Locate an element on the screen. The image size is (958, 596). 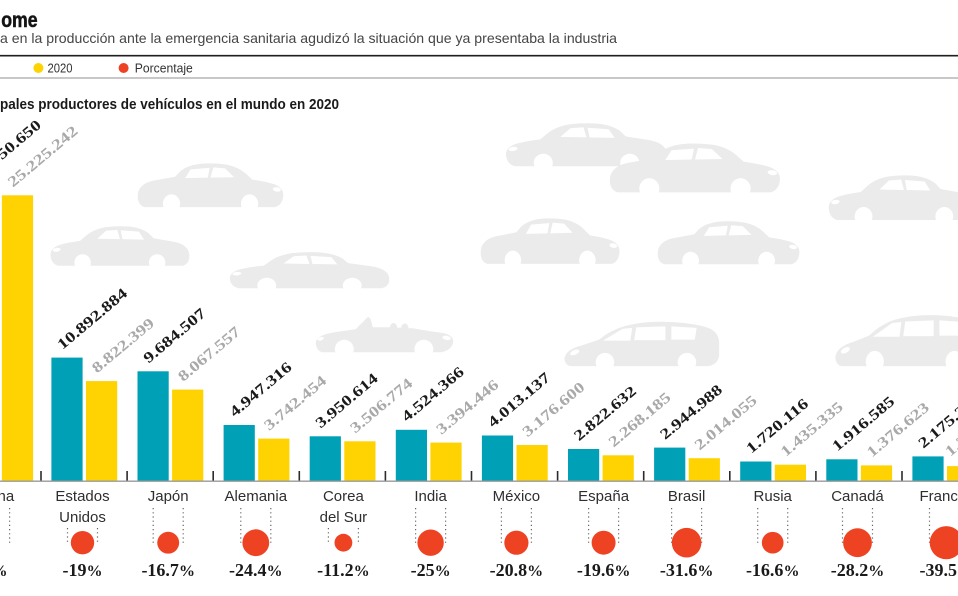
svg-text: Brasil is located at coordinates (687, 496).